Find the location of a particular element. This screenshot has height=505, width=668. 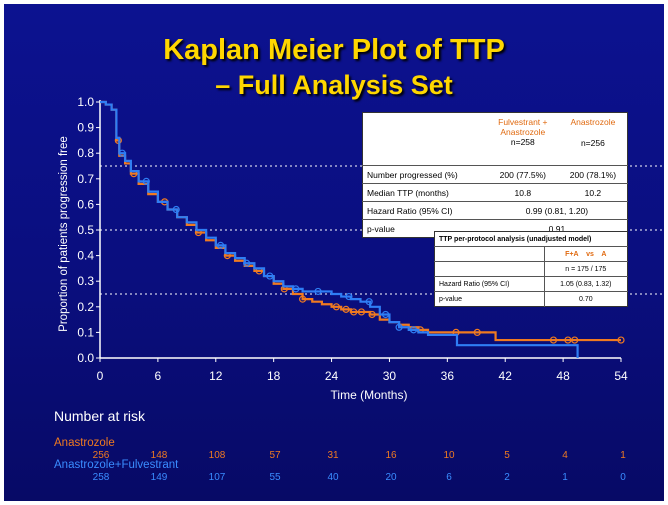

results-header-fulvestrant: Fulvestrant + Anastrozole n=258 is located at coordinates (523, 139).